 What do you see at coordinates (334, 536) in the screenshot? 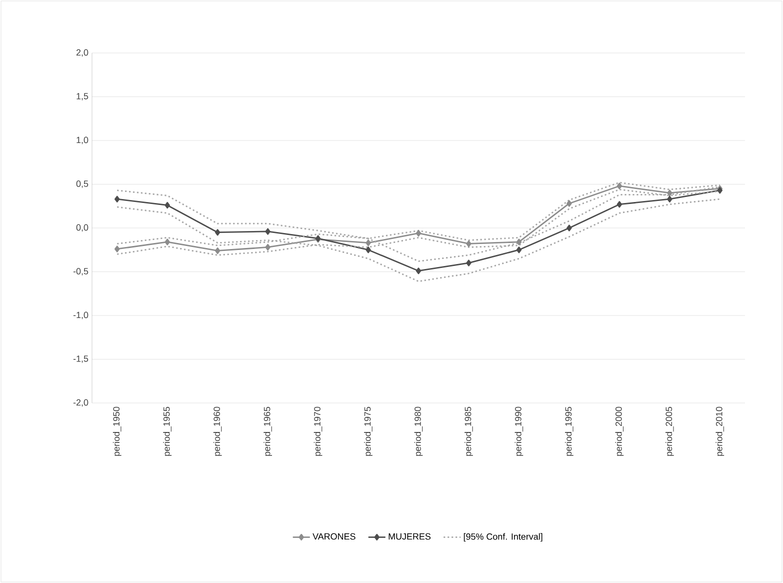
I see `legend-label: VARONES` at bounding box center [334, 536].